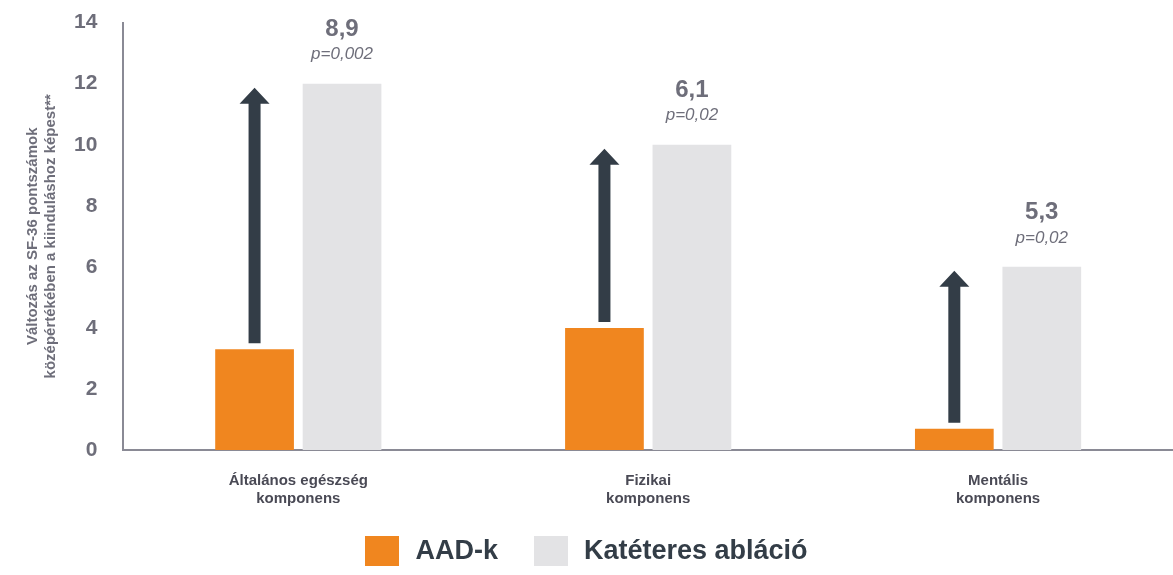  What do you see at coordinates (998, 489) in the screenshot?
I see `x-tick-label: Mentális komponens` at bounding box center [998, 489].